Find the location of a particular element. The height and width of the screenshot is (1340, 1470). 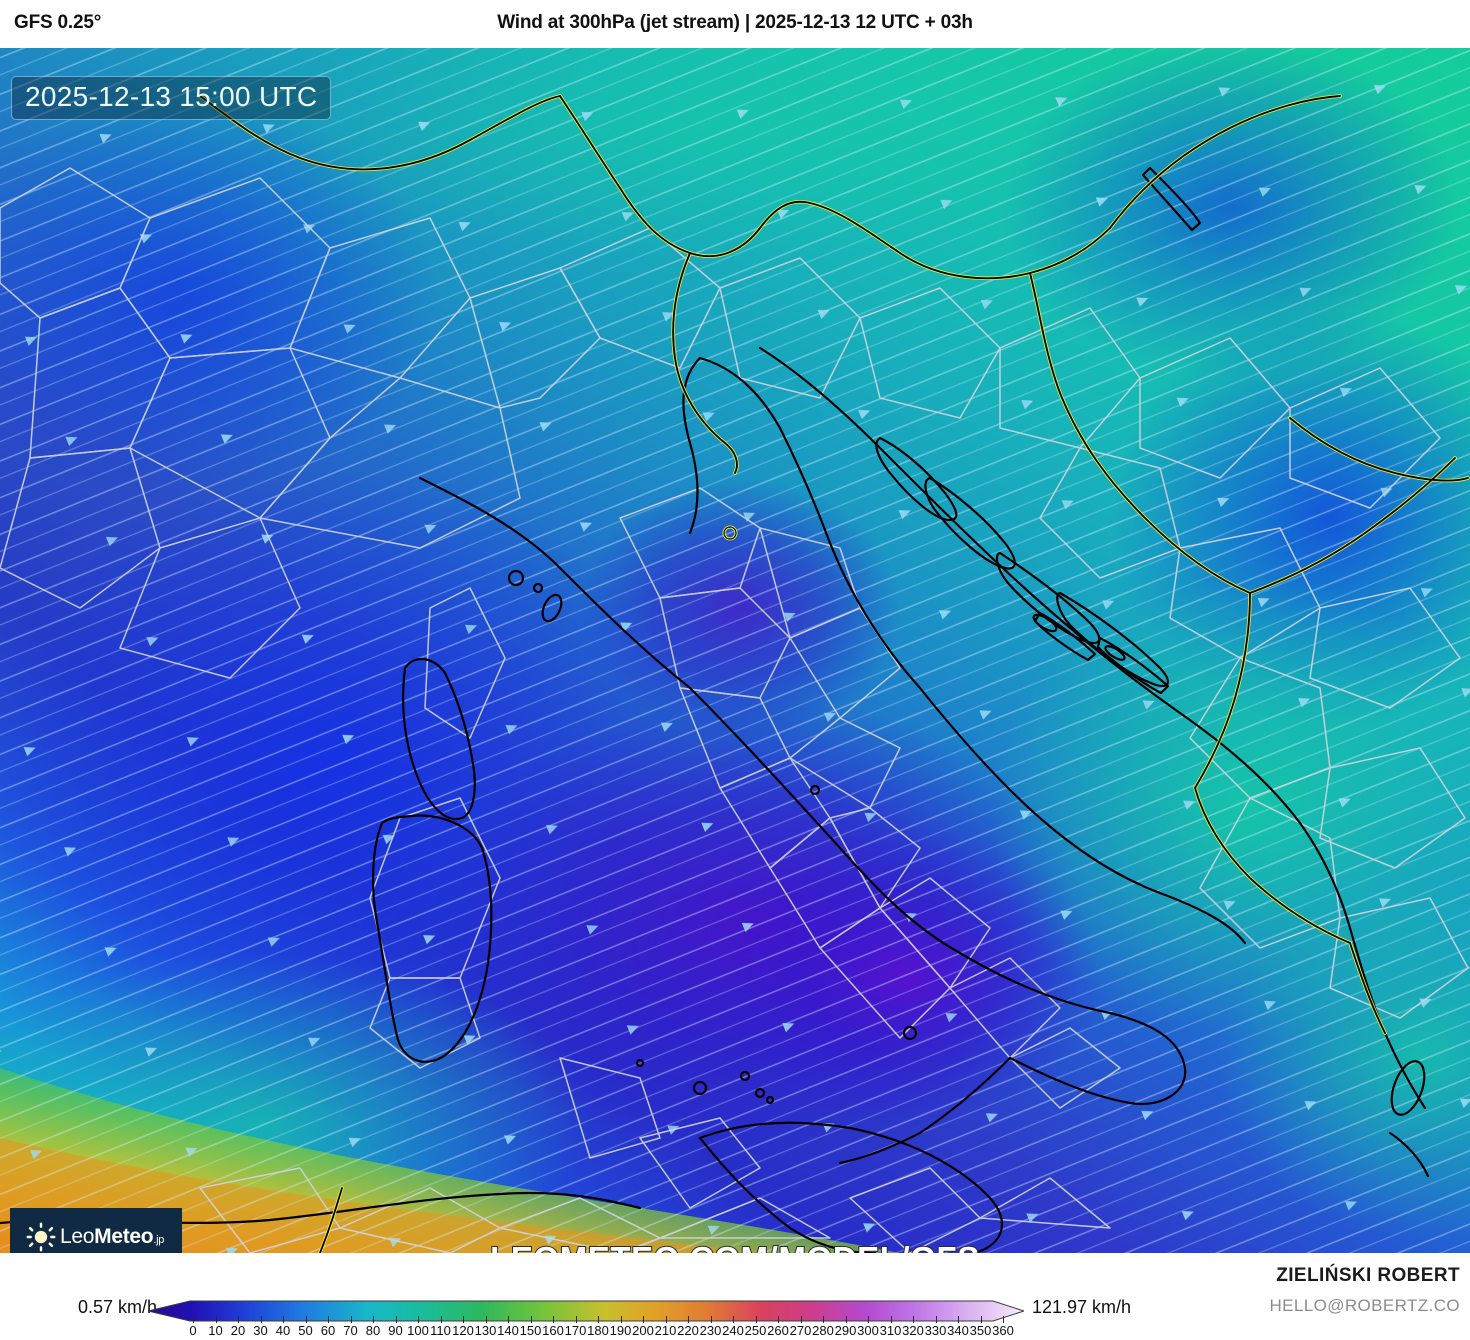

colorbar-tick-label: 260 is located at coordinates (778, 1330).